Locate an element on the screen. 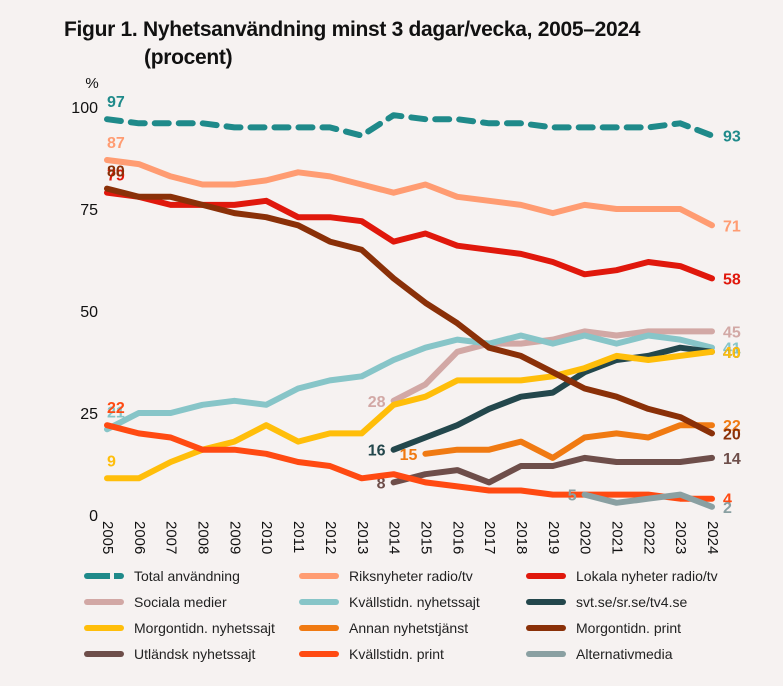 This screenshot has height=686, width=783. legend-label: Sociala medier is located at coordinates (180, 602).